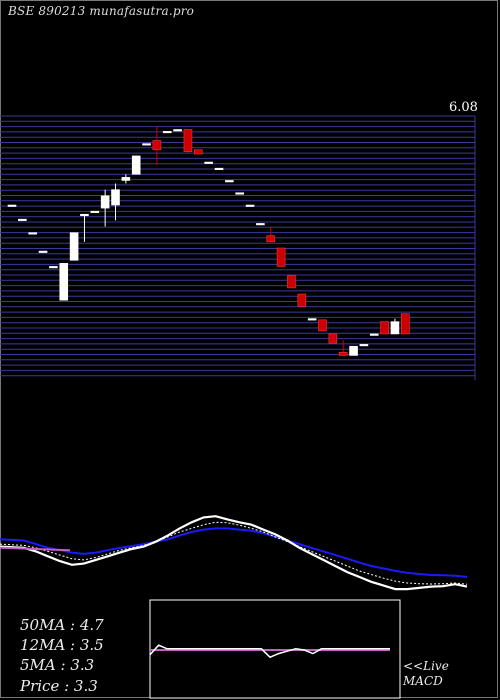 This screenshot has width=500, height=700. Describe the element at coordinates (101, 11) in the screenshot. I see `chart-title: BSE 890213 munafasutra.pro` at that location.